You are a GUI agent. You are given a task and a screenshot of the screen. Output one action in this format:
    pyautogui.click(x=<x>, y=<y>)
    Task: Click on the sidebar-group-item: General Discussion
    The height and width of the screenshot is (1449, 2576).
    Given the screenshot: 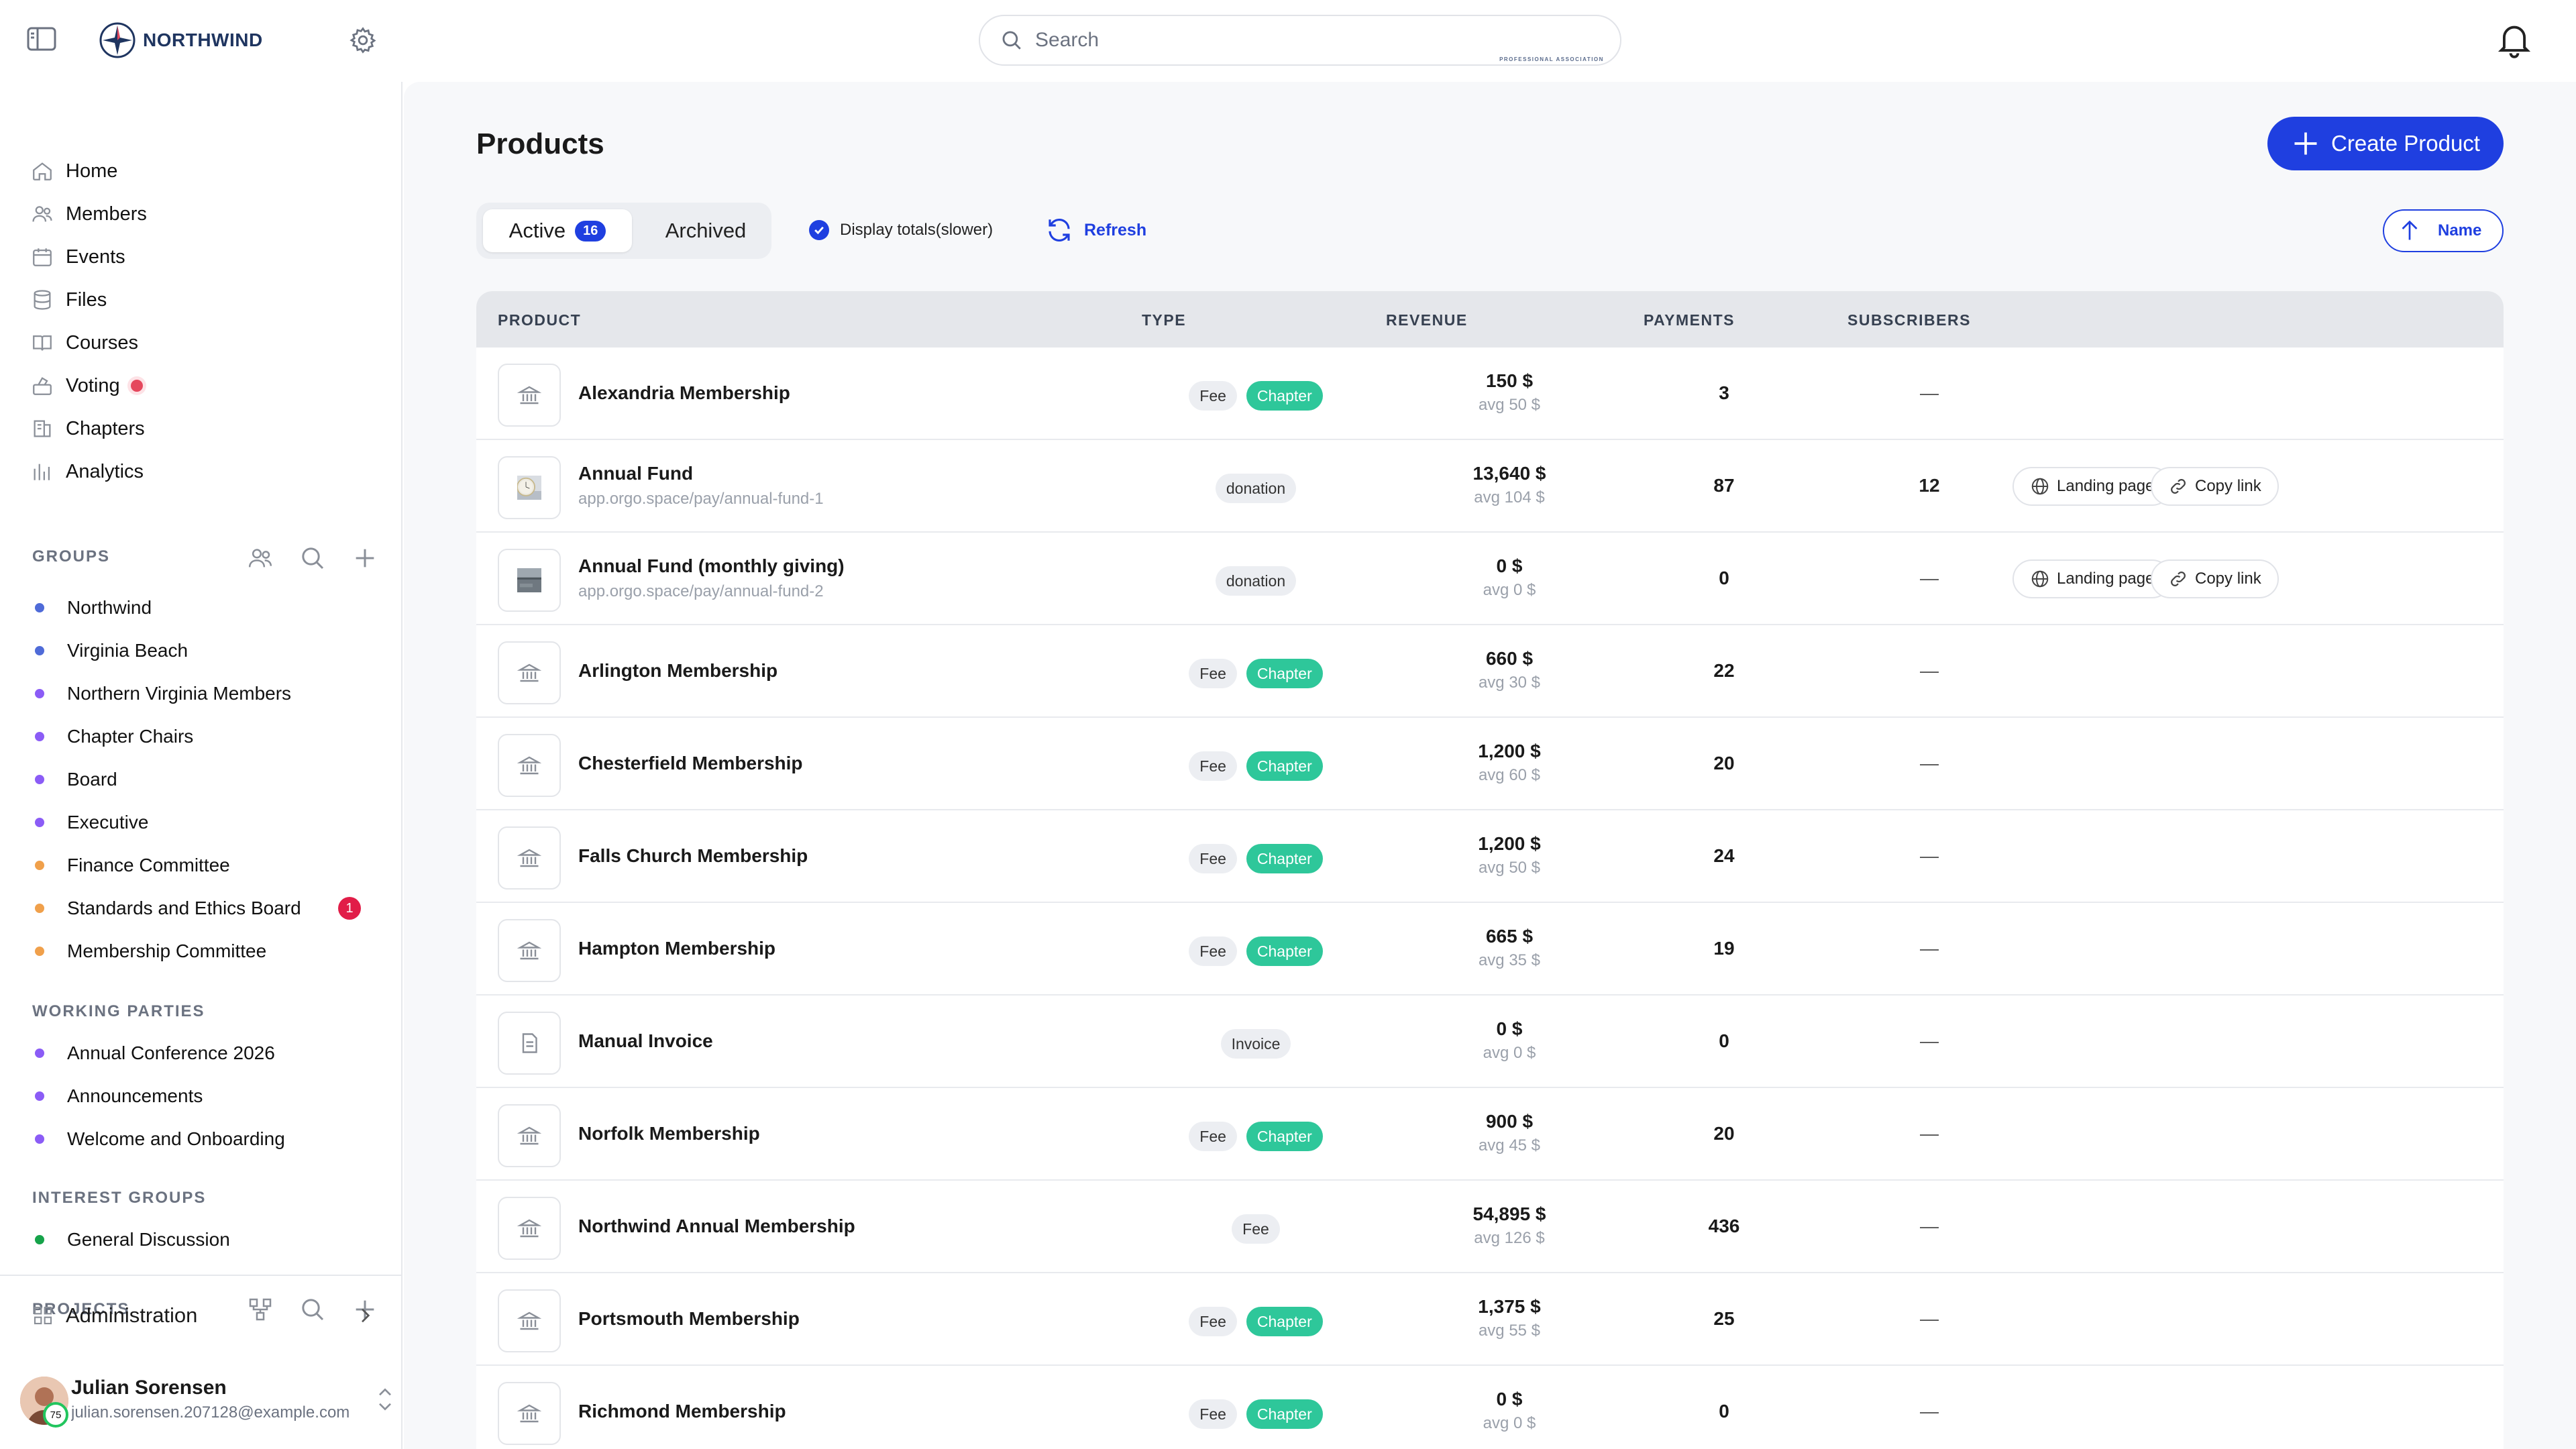 What is the action you would take?
    pyautogui.click(x=209, y=1239)
    